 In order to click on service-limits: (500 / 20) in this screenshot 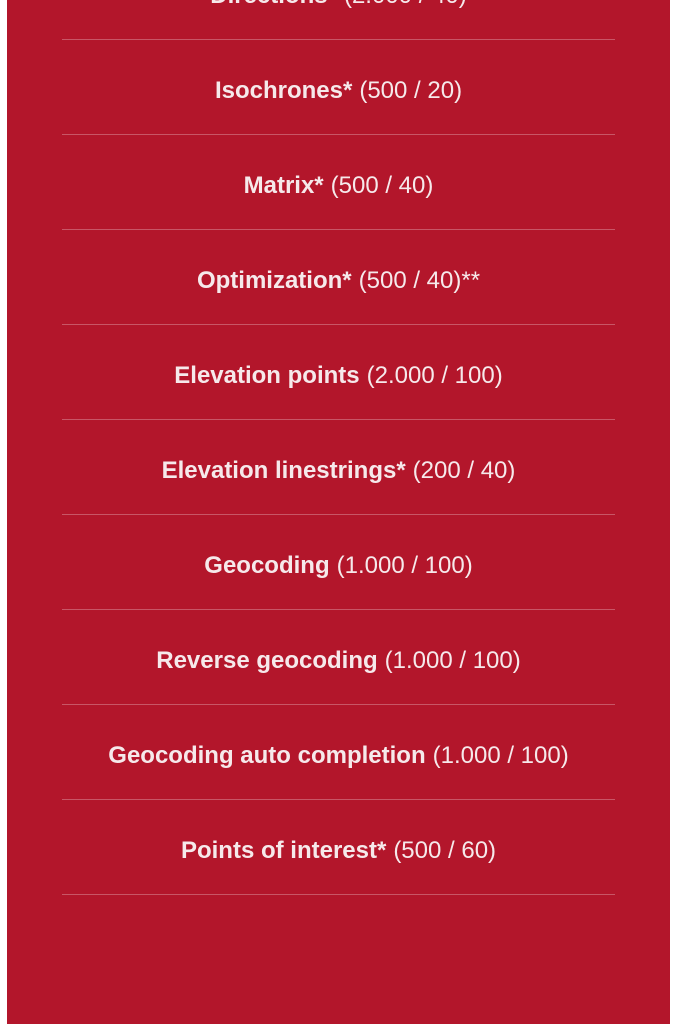, I will do `click(411, 90)`.